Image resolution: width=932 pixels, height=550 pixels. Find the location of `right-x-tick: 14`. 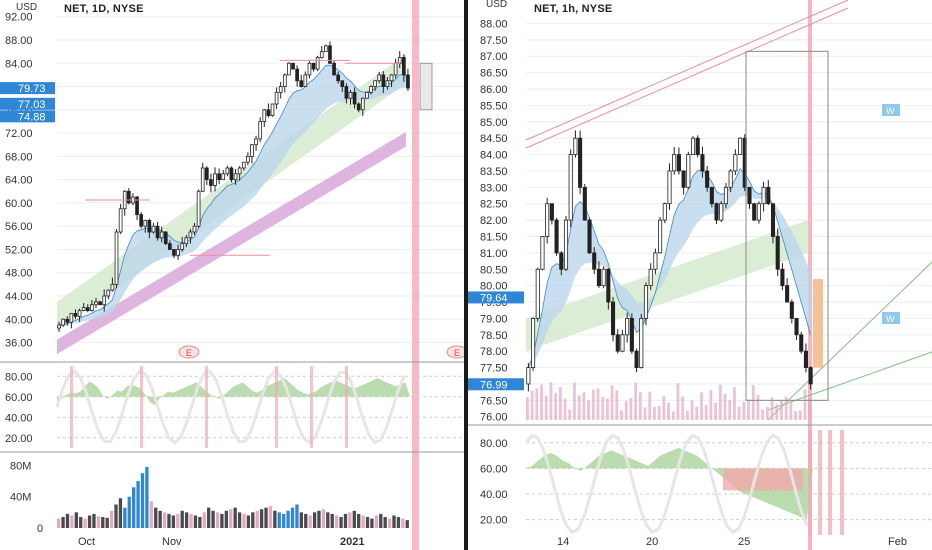

right-x-tick: 14 is located at coordinates (563, 542).